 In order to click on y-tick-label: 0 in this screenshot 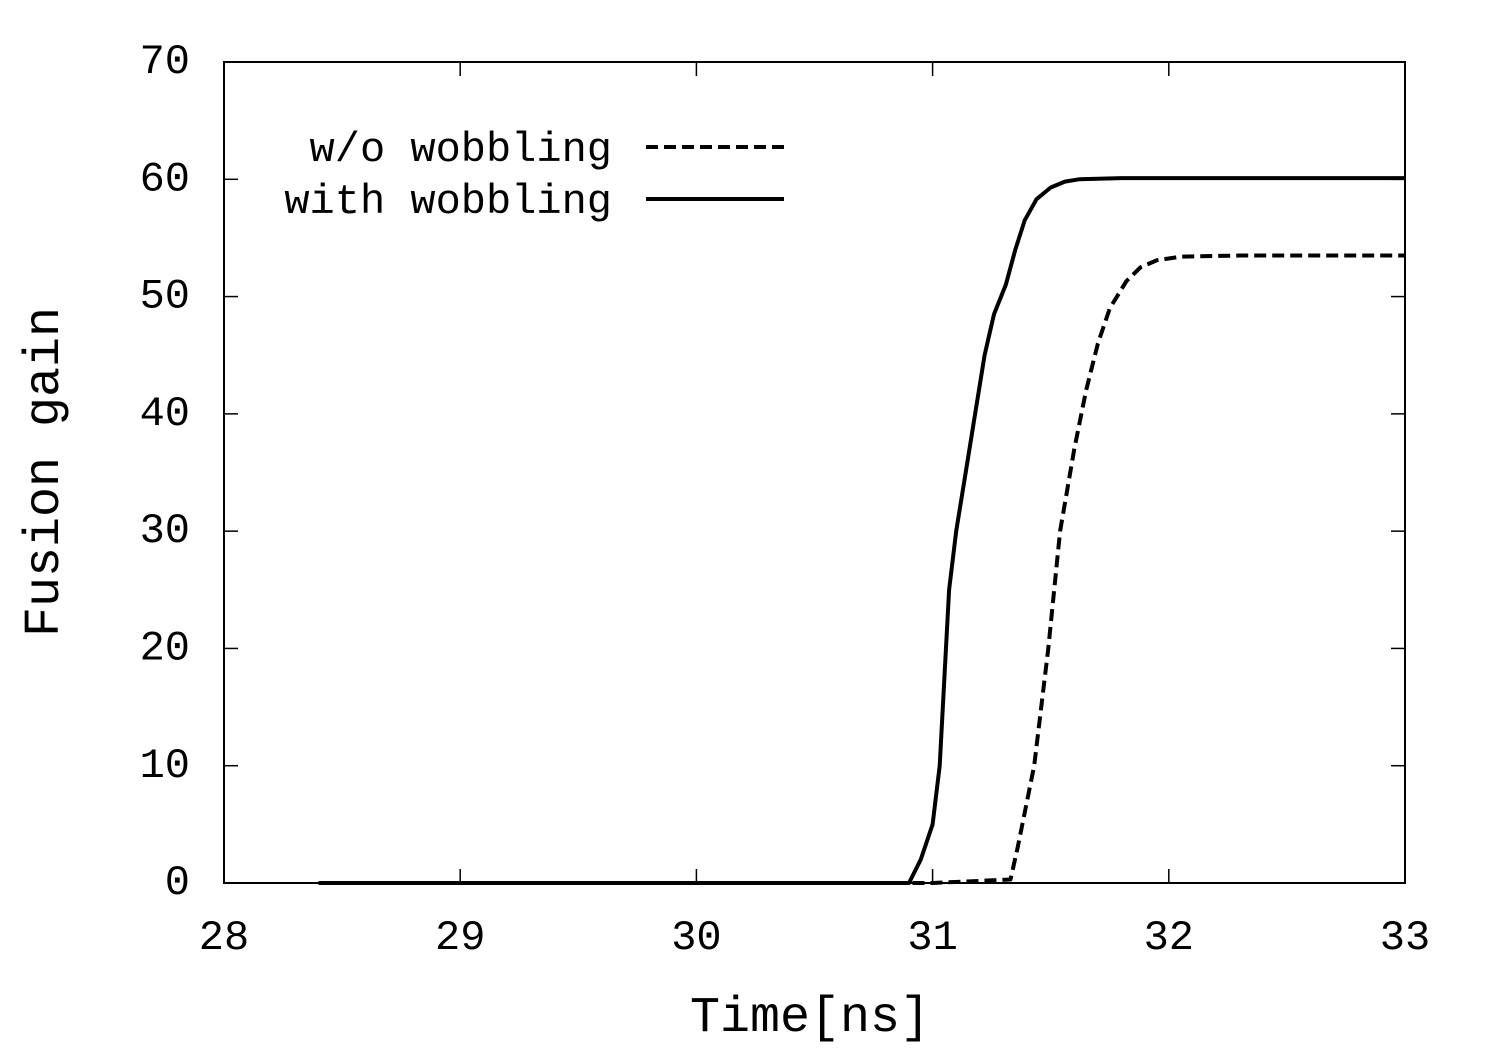, I will do `click(177, 883)`.